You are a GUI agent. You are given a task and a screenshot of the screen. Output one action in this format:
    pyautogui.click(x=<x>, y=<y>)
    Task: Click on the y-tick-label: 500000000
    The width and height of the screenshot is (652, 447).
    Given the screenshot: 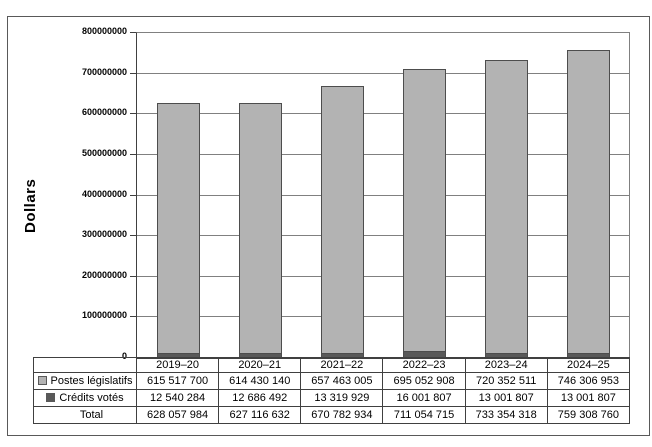 What is the action you would take?
    pyautogui.click(x=104, y=152)
    